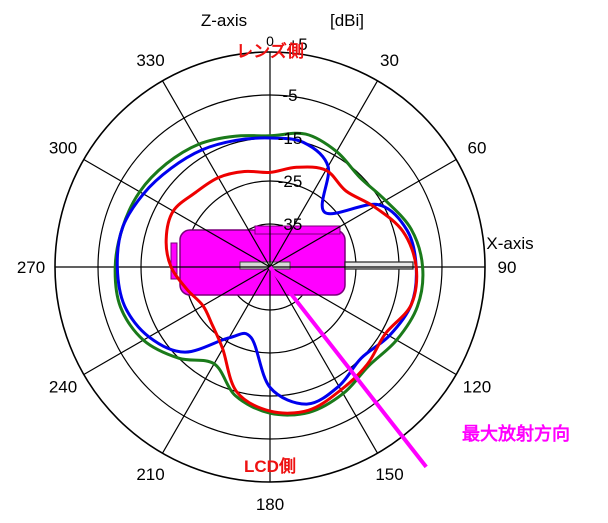 The image size is (608, 523). What do you see at coordinates (389, 474) in the screenshot?
I see `angle-label-150: 150` at bounding box center [389, 474].